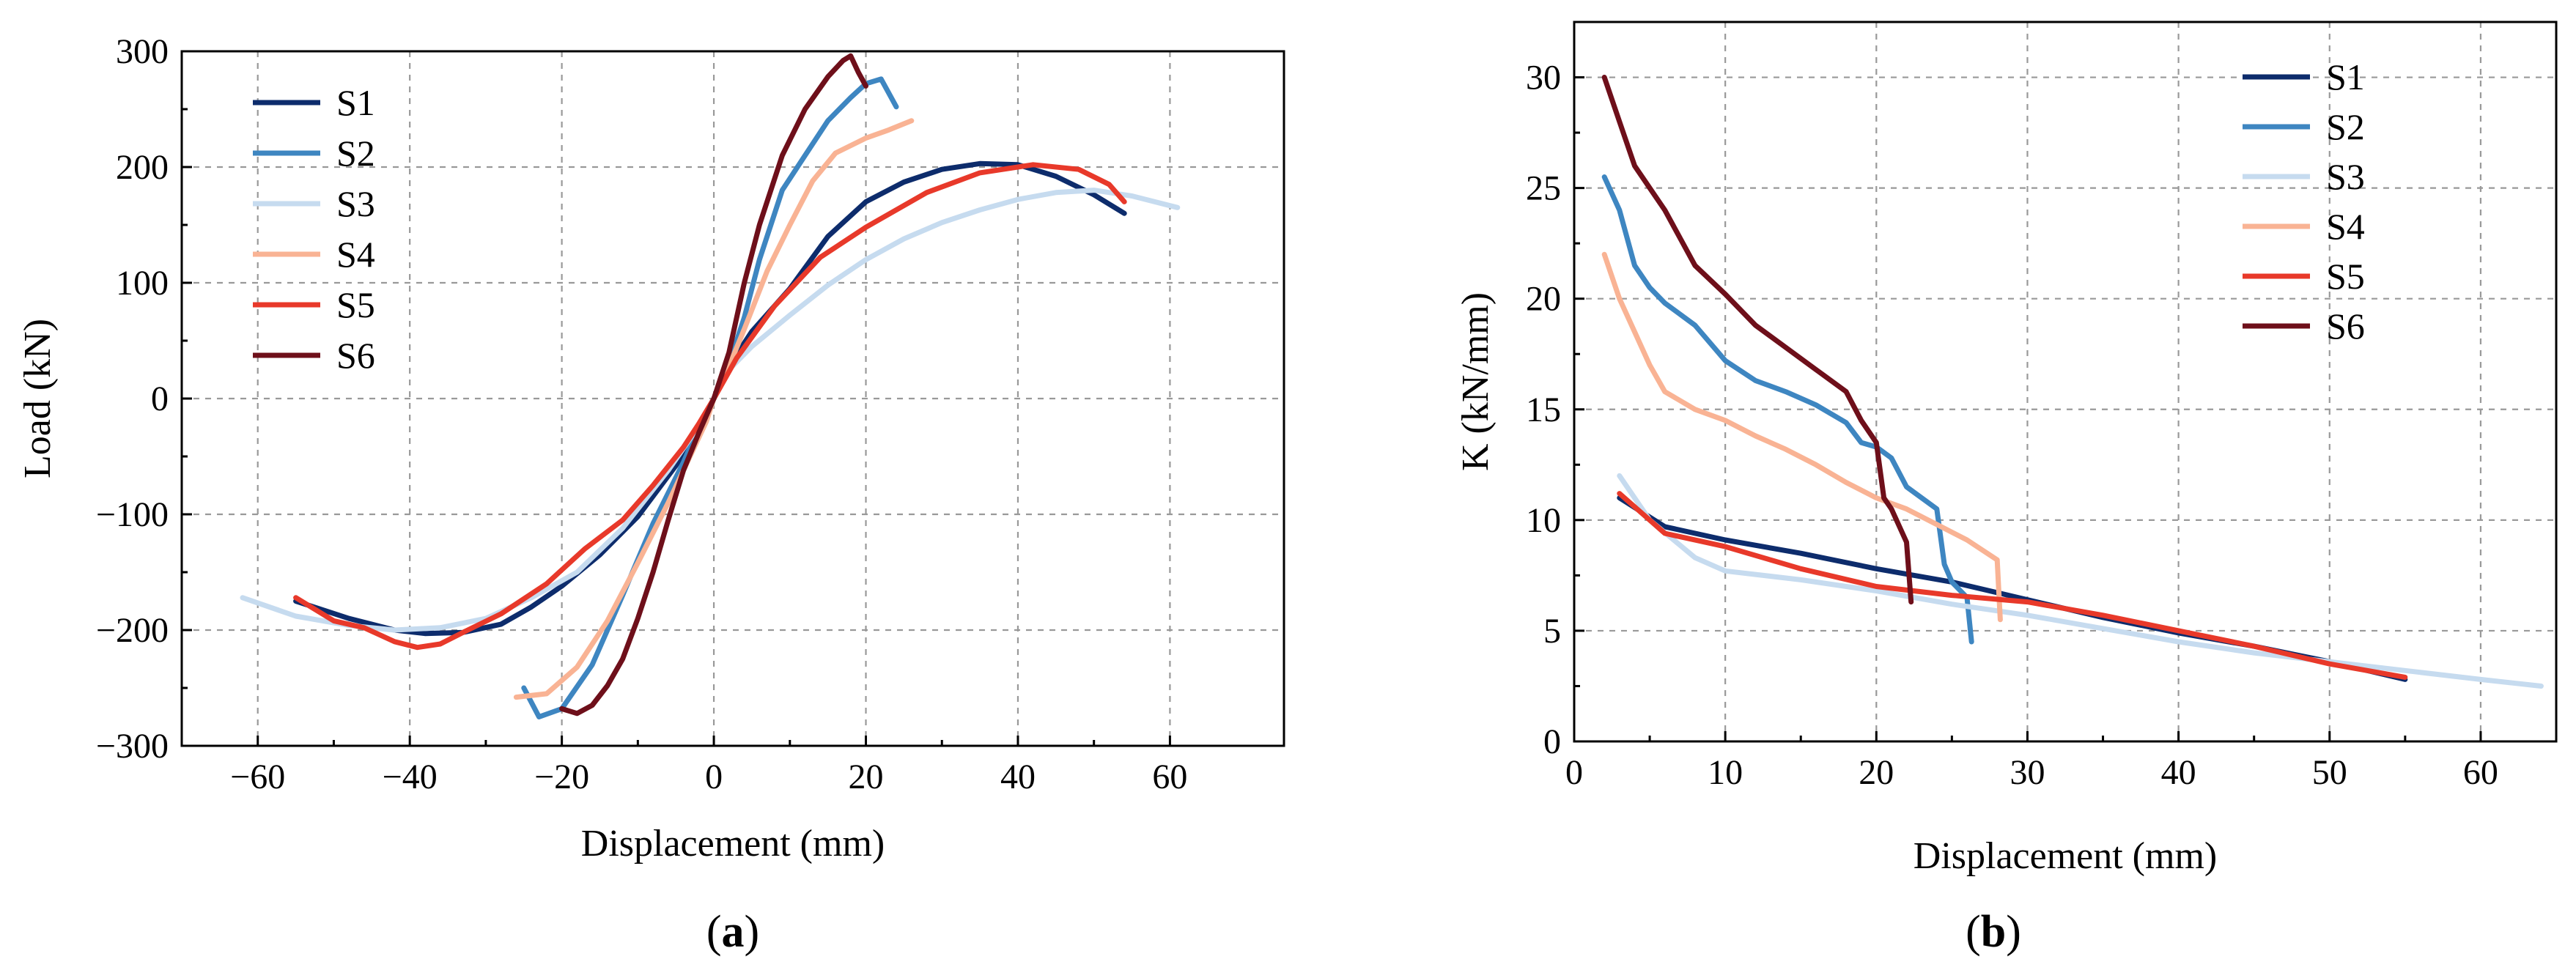 The image size is (2576, 970). I want to click on chart-a-series-s6-line, so click(713, 385).